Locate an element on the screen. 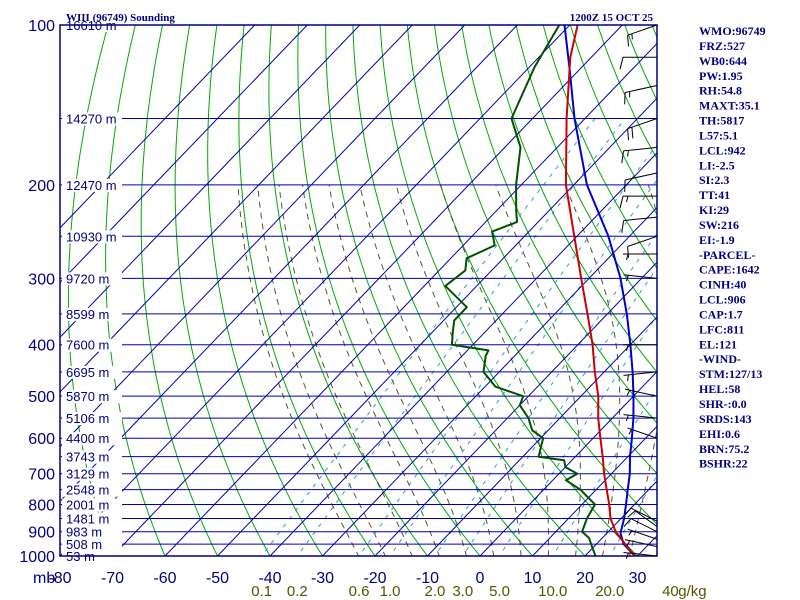  height-label: 3743 m is located at coordinates (87, 457).